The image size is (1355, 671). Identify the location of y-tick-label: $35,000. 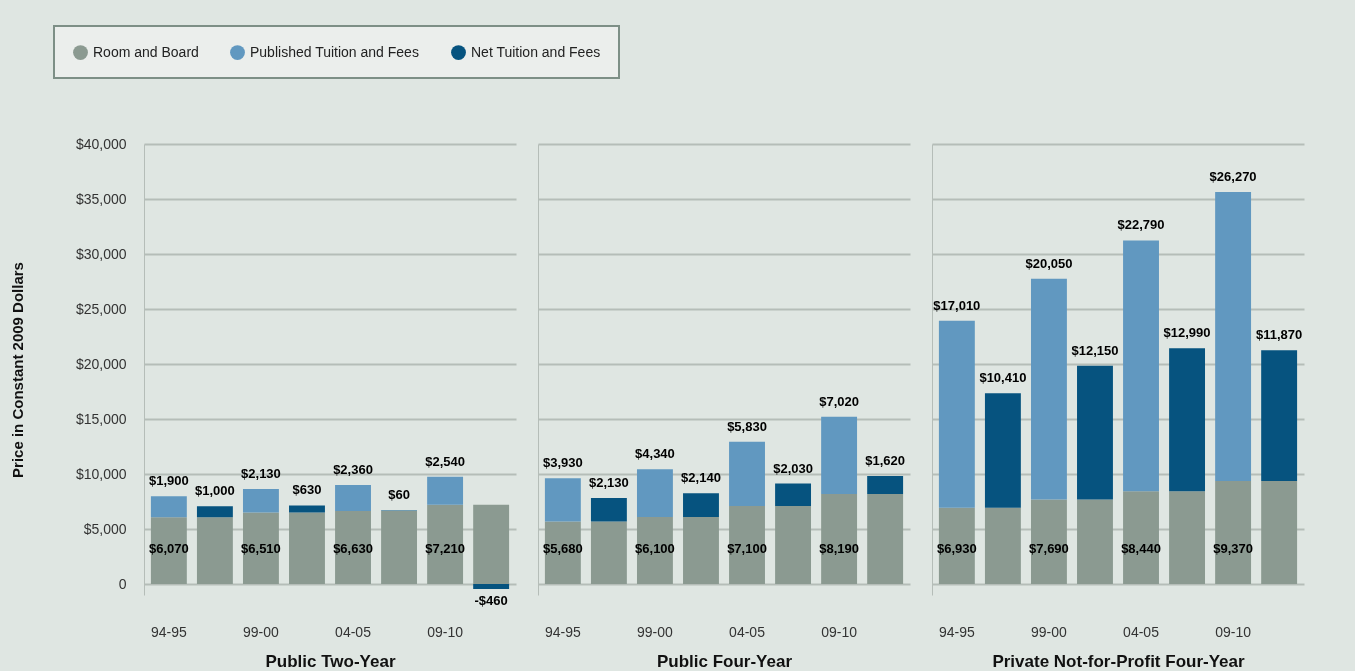
(101, 198).